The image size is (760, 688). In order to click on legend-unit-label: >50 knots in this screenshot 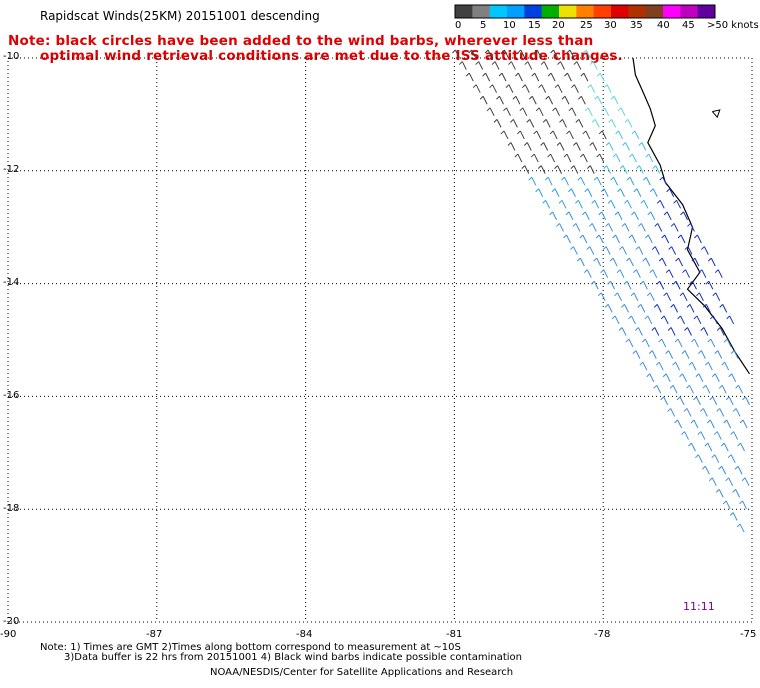, I will do `click(733, 25)`.